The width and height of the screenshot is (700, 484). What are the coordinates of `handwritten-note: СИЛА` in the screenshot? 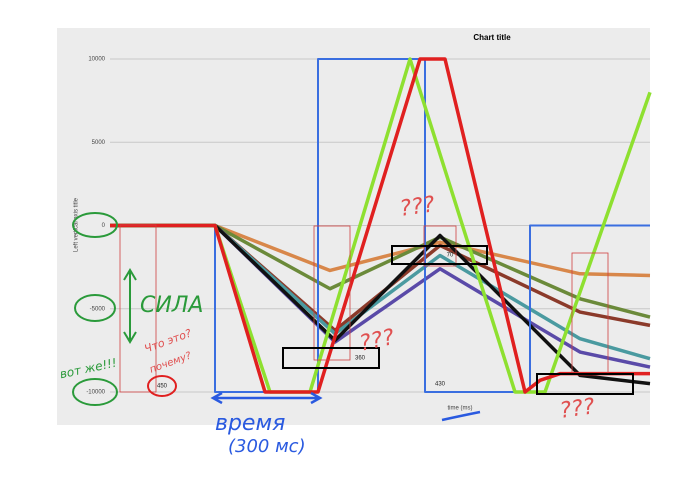 It's located at (171, 305).